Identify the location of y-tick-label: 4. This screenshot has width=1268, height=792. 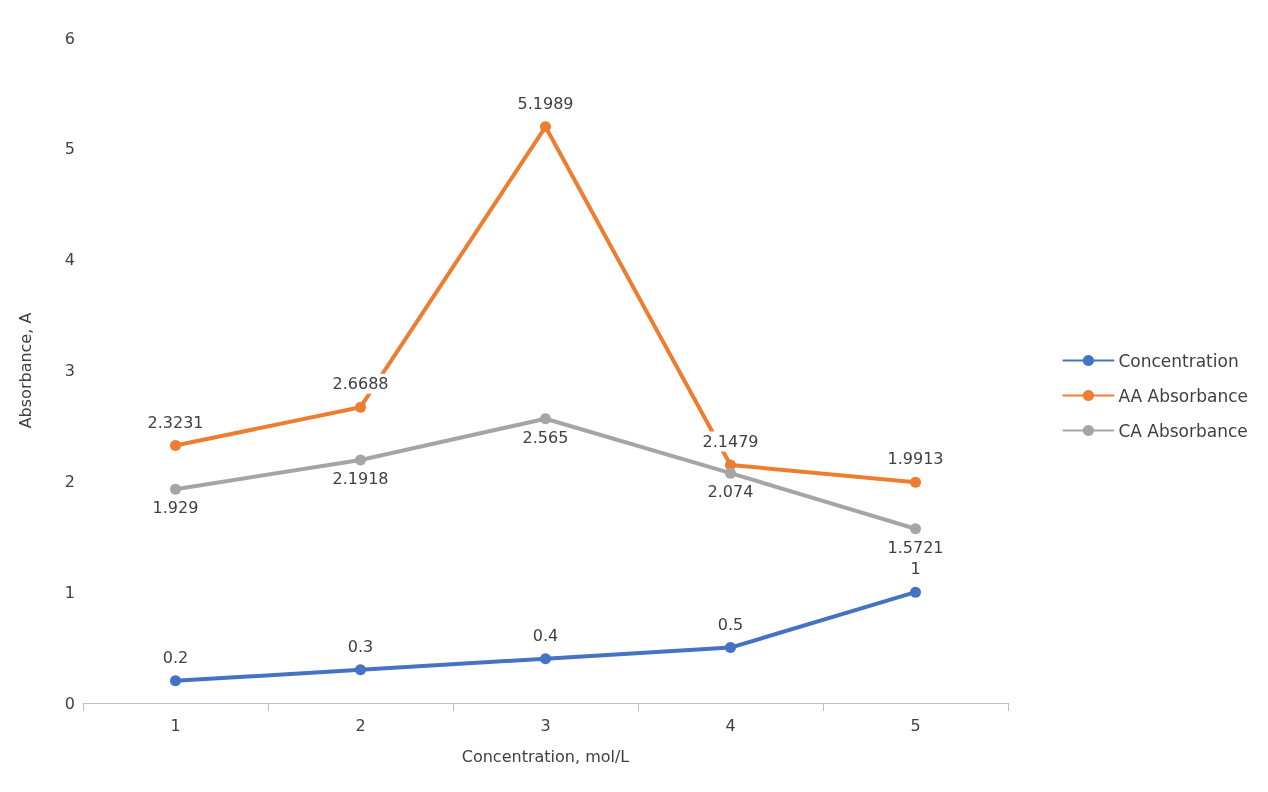
(69, 260).